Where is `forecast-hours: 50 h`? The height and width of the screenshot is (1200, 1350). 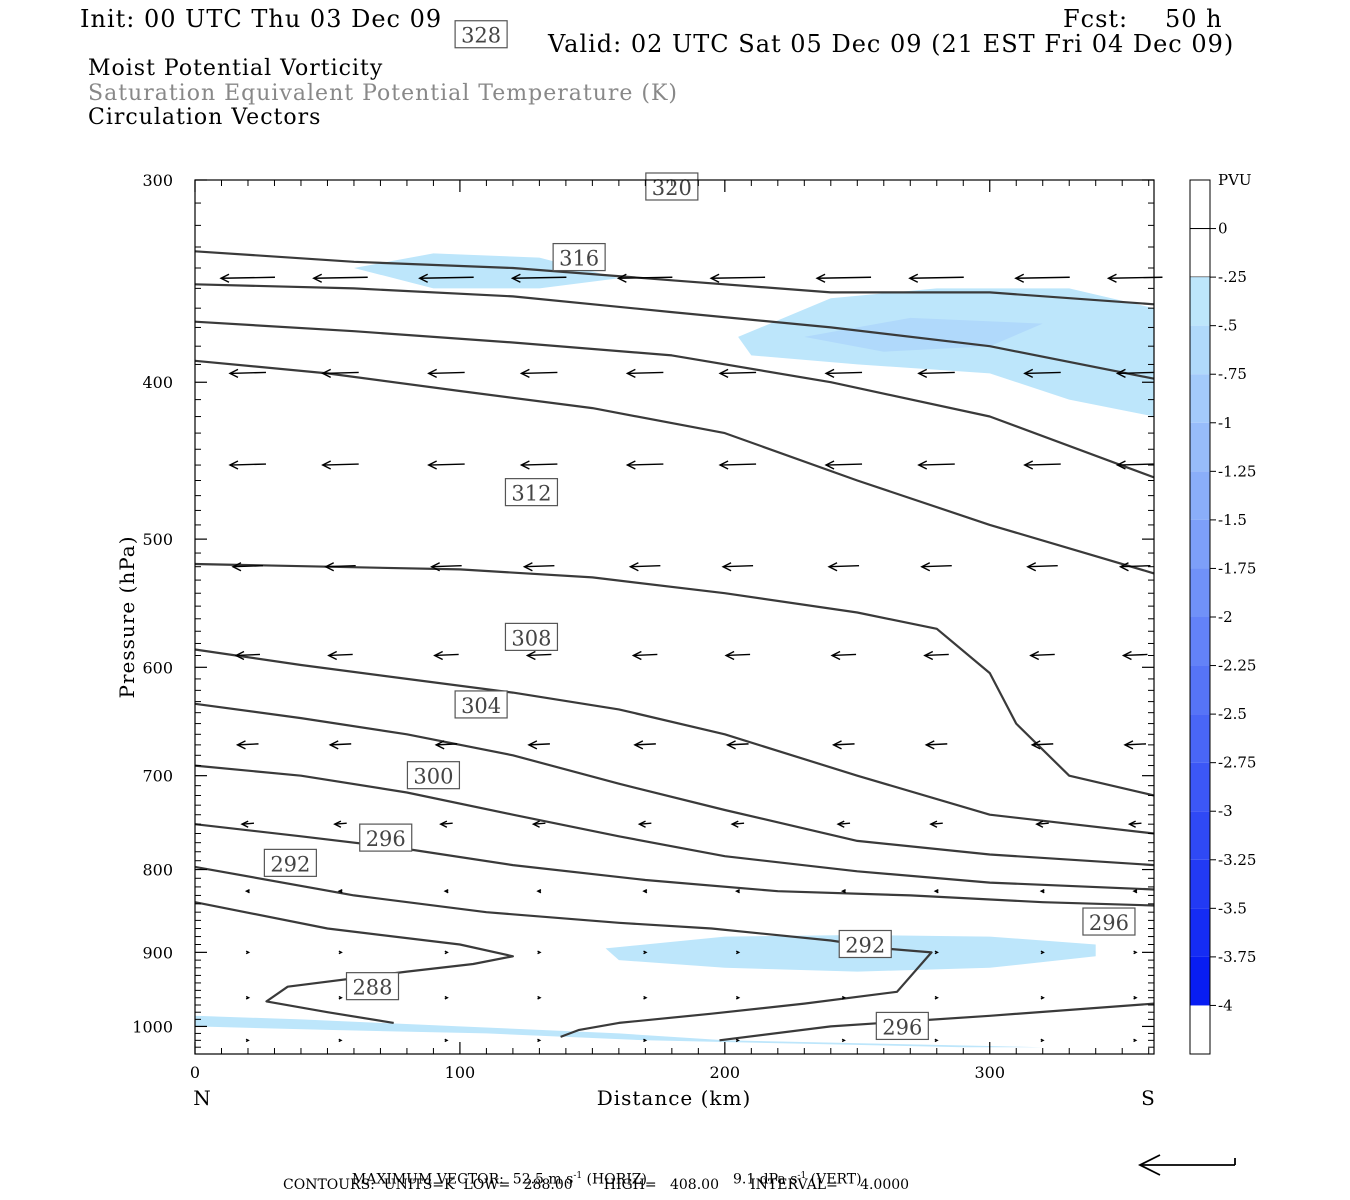 forecast-hours: 50 h is located at coordinates (1194, 19).